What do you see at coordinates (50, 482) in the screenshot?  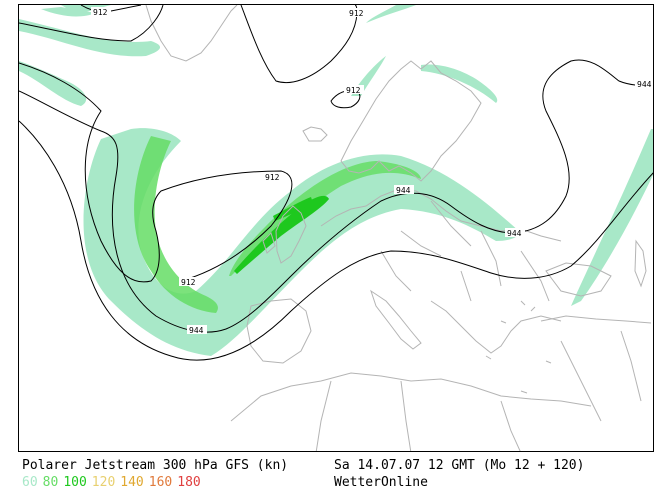 I see `legend-item-80: 80` at bounding box center [50, 482].